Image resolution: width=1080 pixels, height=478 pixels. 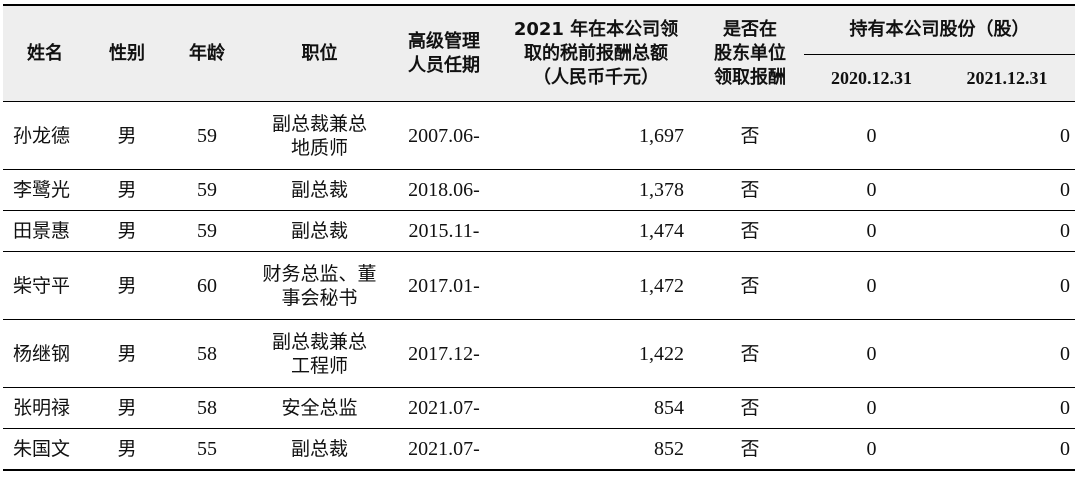 What do you see at coordinates (45, 285) in the screenshot?
I see `cell-name: 柴守平` at bounding box center [45, 285].